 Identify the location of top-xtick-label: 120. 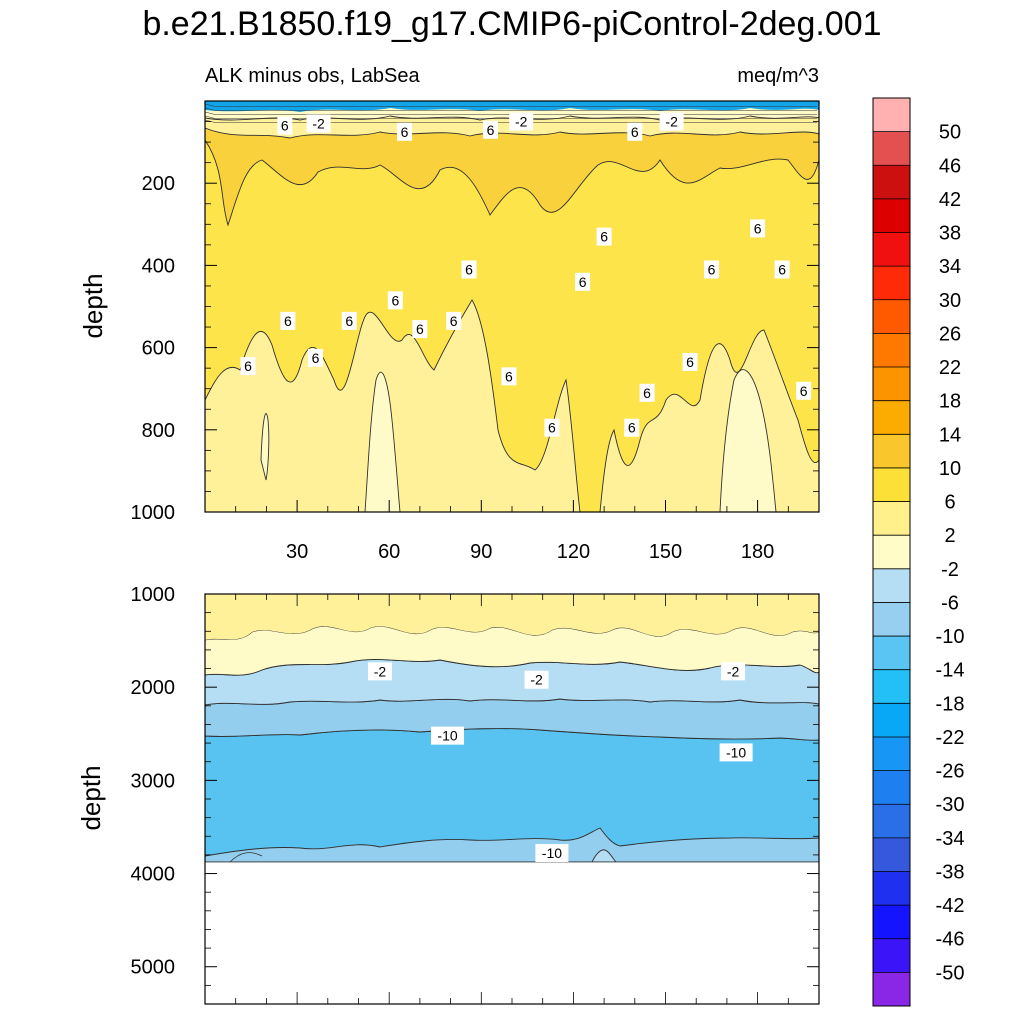
(573, 552).